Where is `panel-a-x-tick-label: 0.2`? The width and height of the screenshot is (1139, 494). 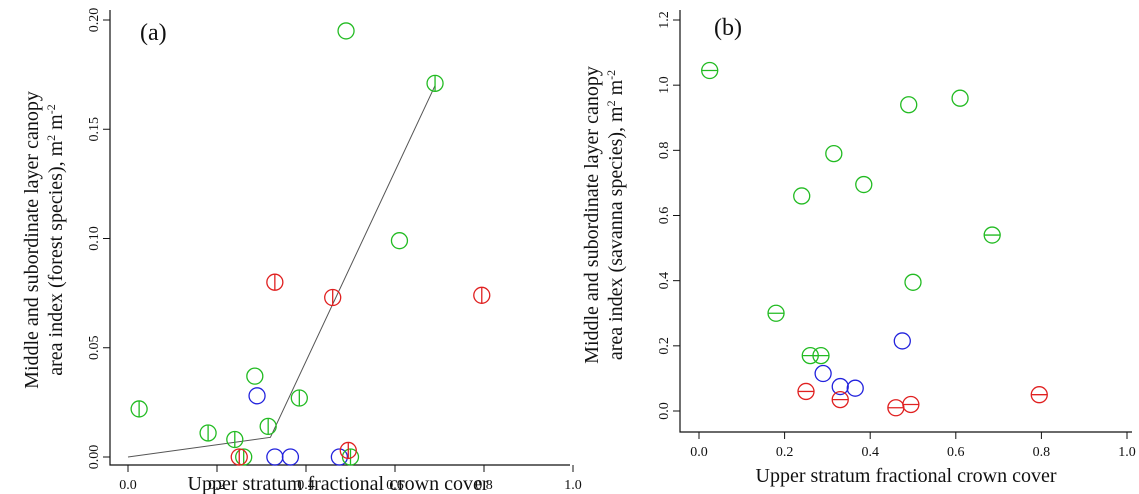 panel-a-x-tick-label: 0.2 is located at coordinates (217, 485).